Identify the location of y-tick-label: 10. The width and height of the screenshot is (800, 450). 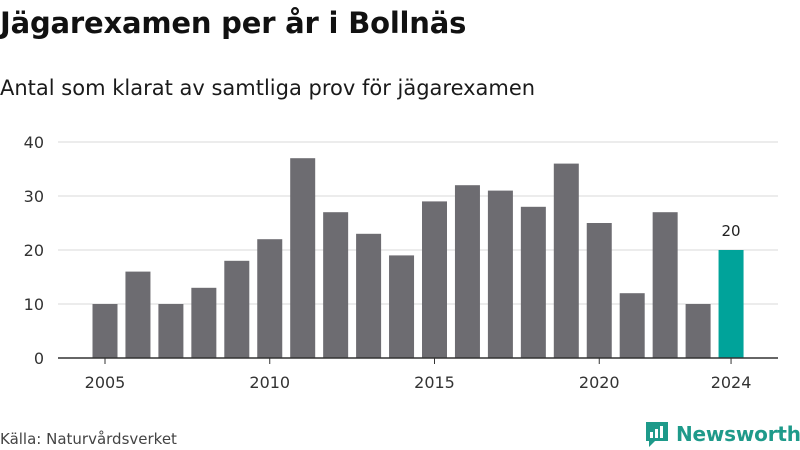
(34, 304).